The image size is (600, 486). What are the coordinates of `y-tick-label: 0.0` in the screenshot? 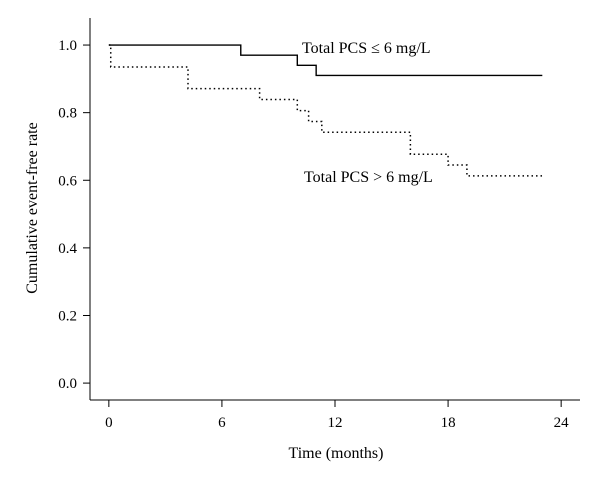 It's located at (67, 384).